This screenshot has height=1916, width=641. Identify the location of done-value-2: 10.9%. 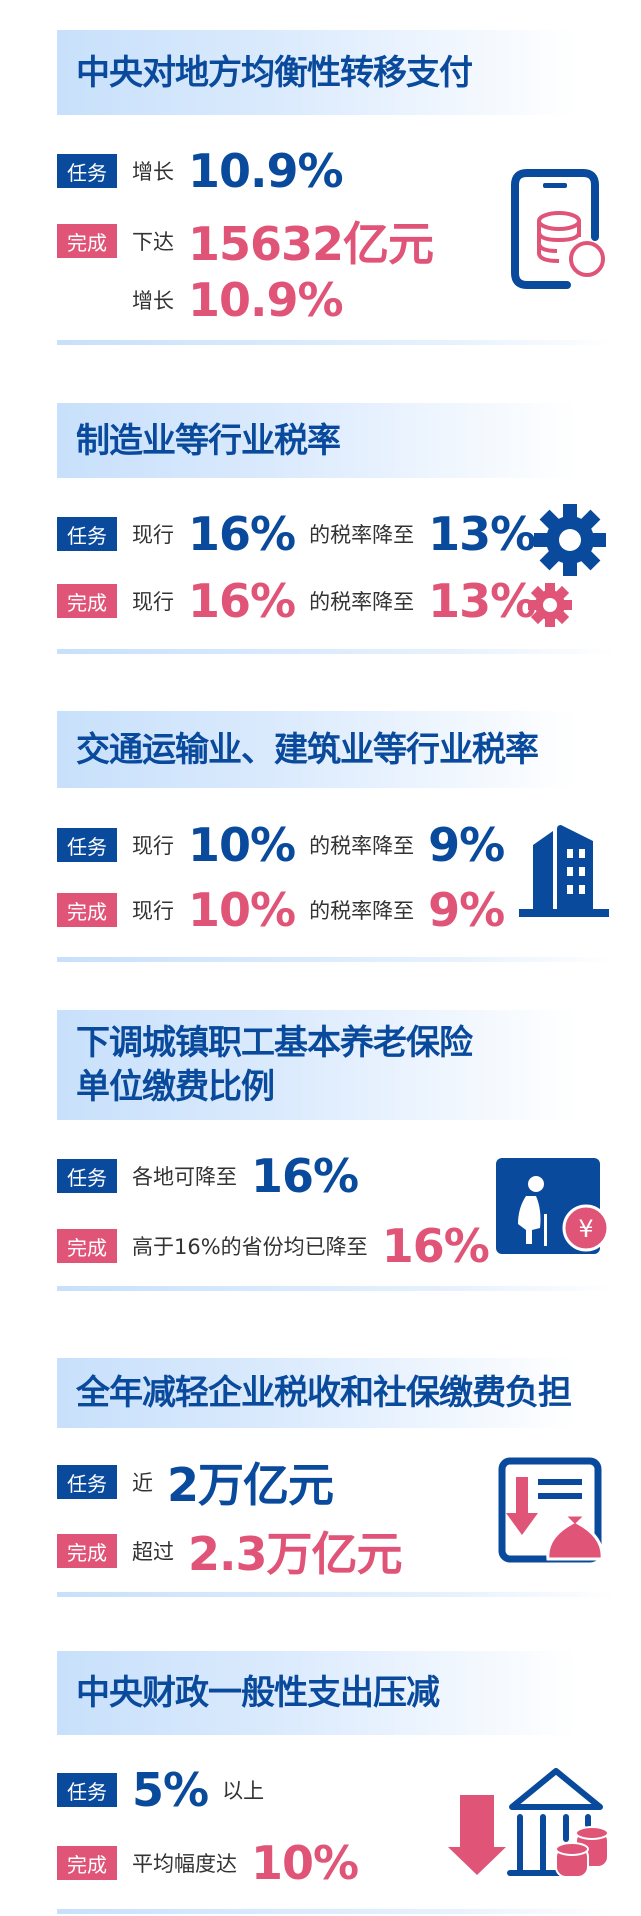
(266, 300).